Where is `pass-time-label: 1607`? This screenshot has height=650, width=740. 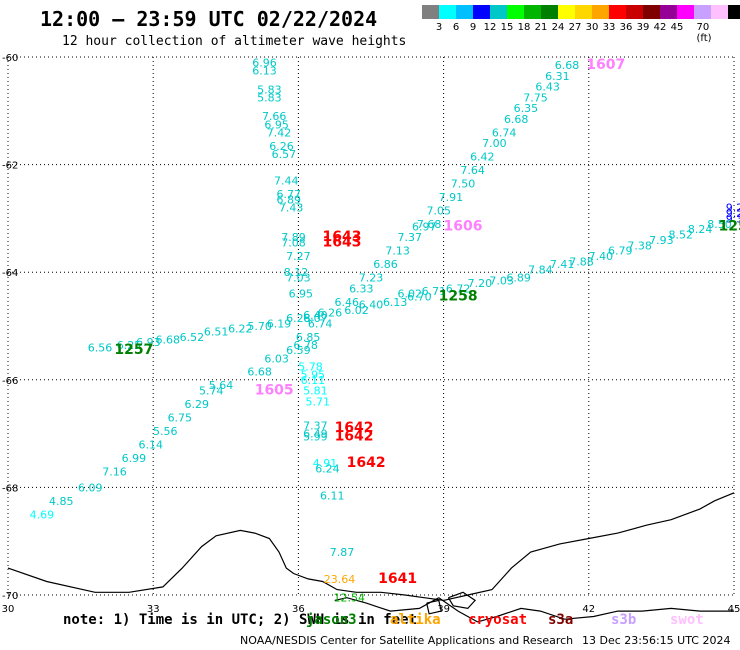 pass-time-label: 1607 is located at coordinates (605, 65).